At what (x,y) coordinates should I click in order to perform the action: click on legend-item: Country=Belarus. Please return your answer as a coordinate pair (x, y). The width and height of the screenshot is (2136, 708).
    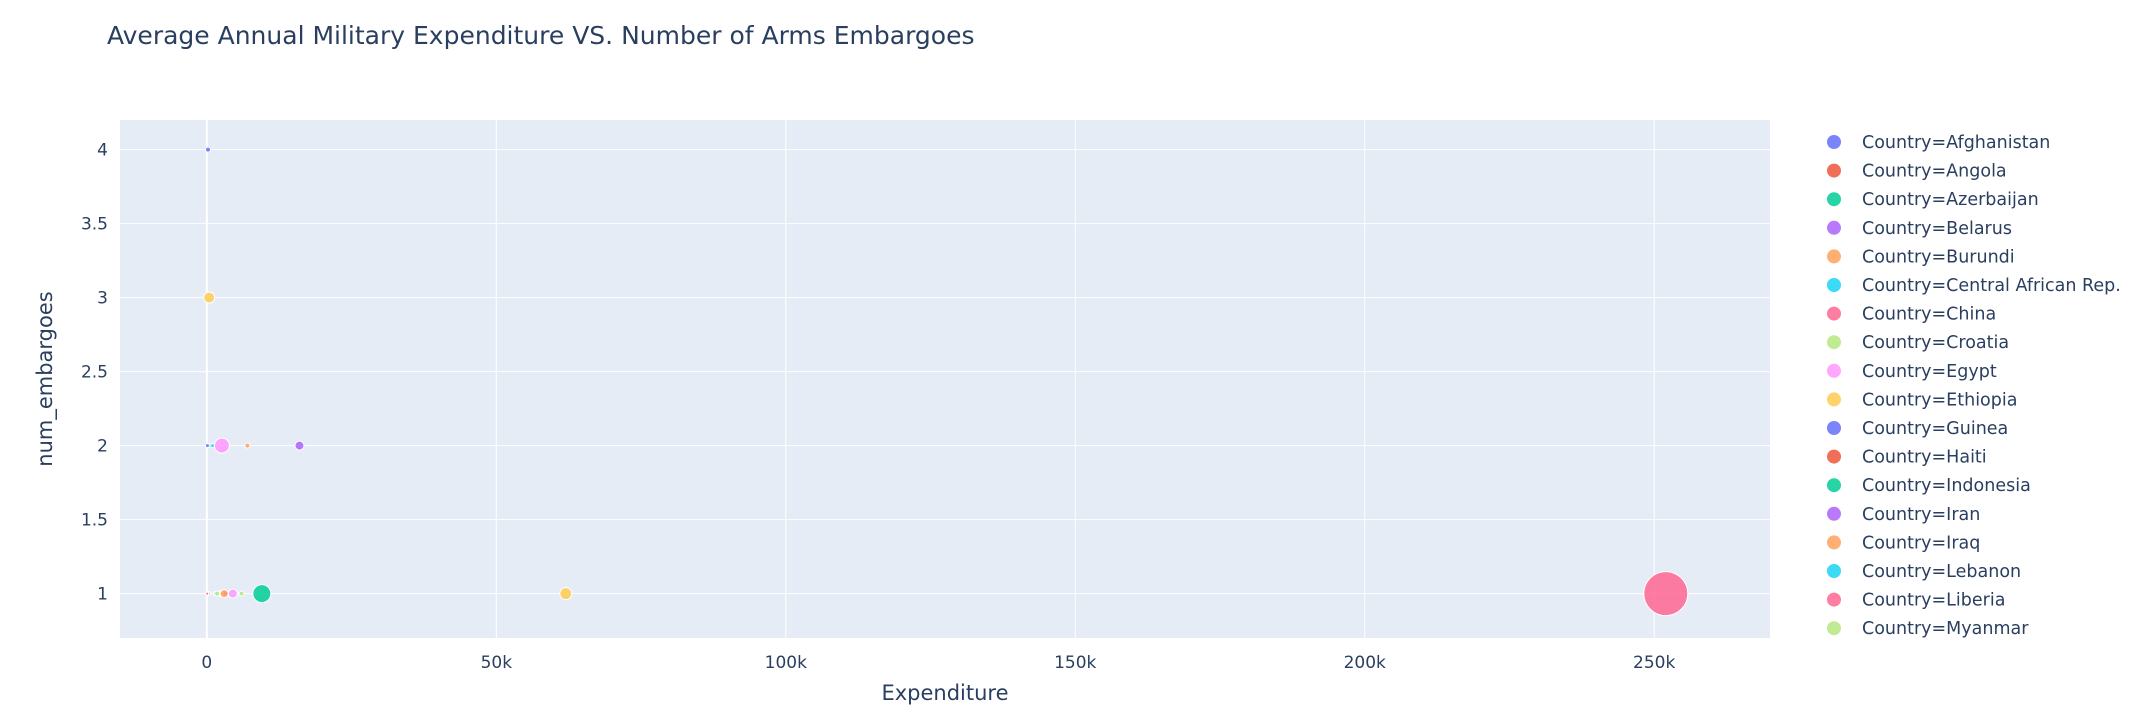
    Looking at the image, I should click on (1919, 229).